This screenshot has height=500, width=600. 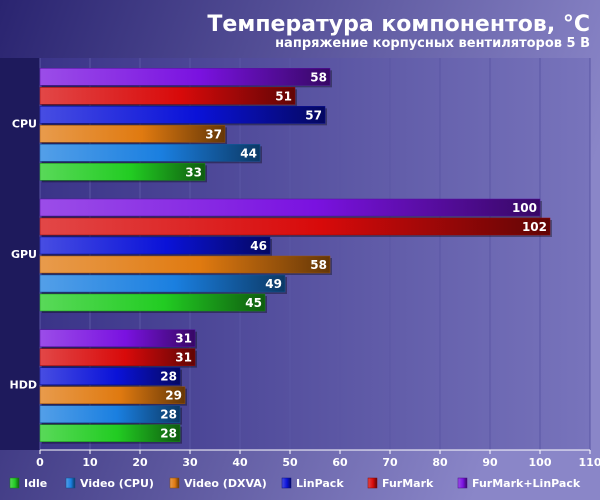 What do you see at coordinates (320, 483) in the screenshot?
I see `legend-label: LinPack` at bounding box center [320, 483].